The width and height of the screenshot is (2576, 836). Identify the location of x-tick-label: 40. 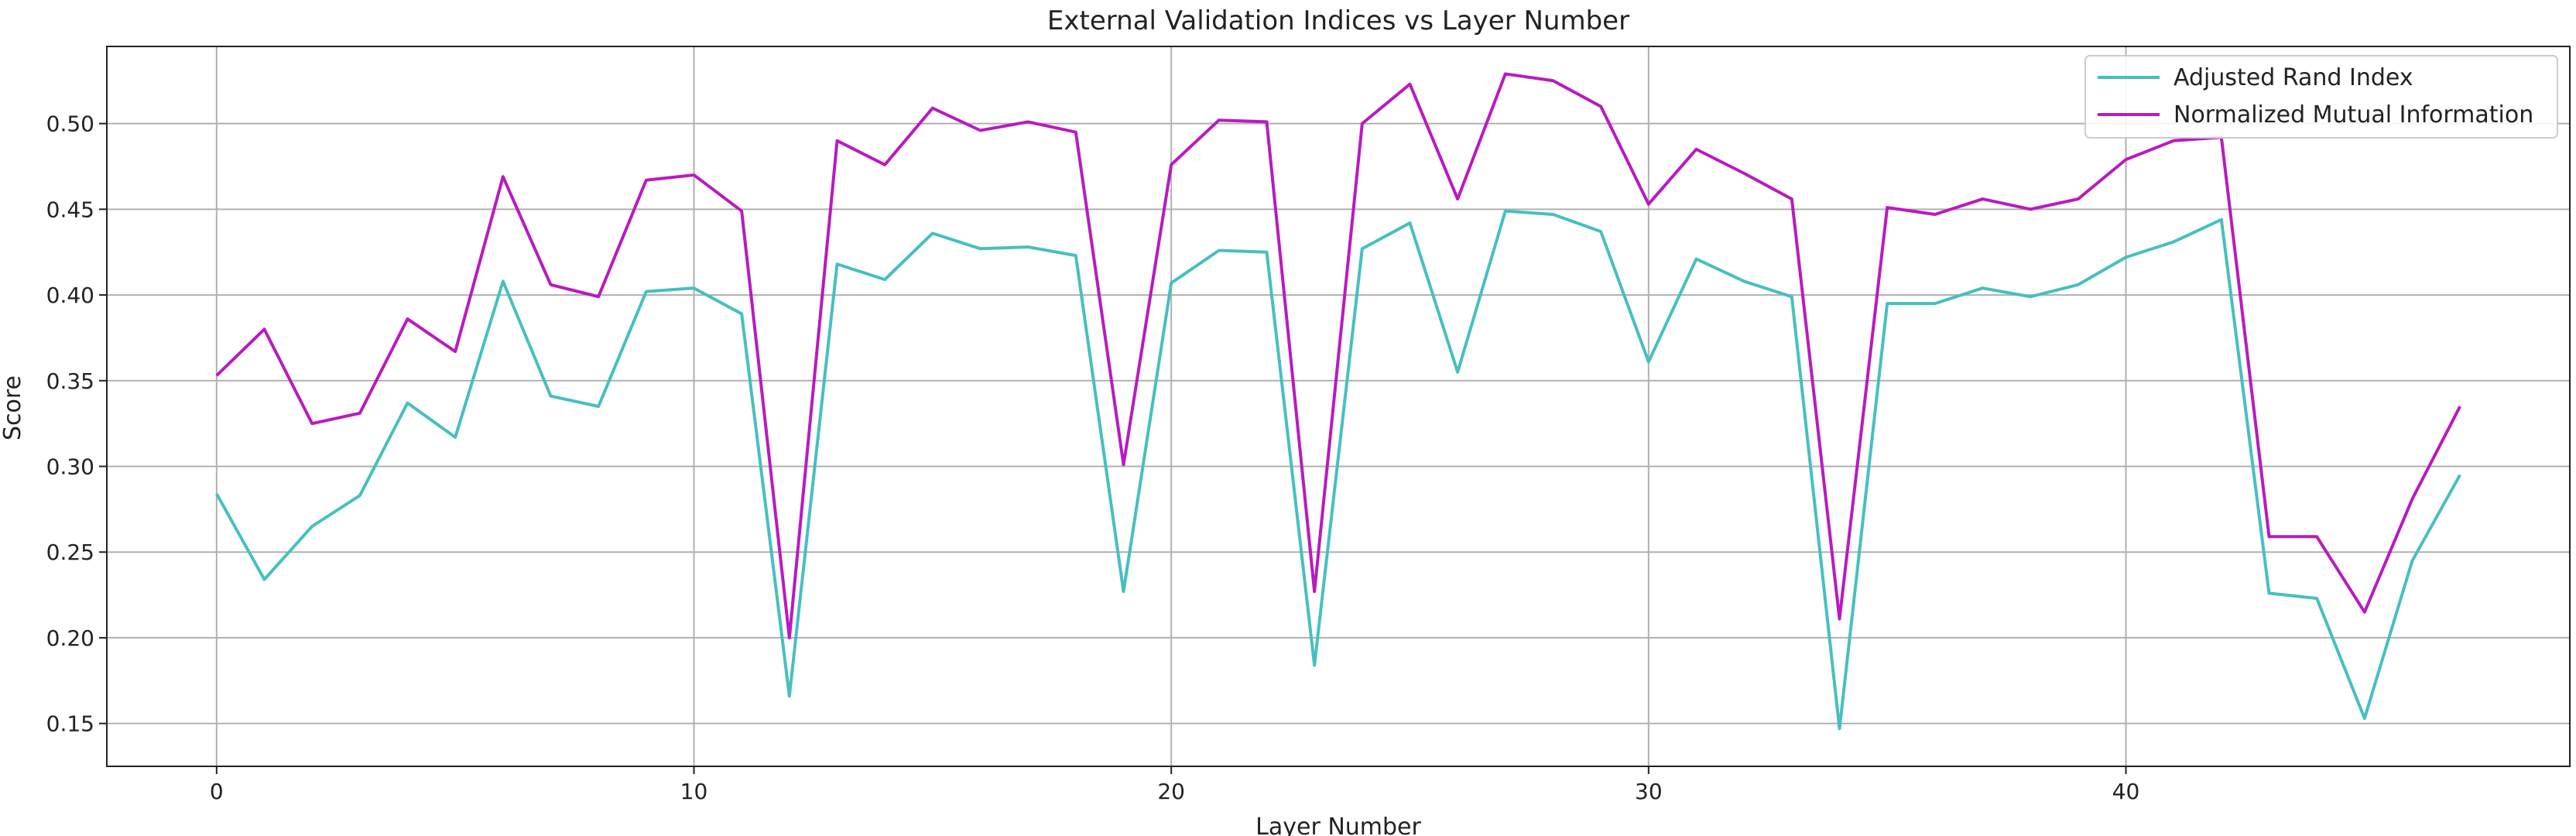
(2126, 791).